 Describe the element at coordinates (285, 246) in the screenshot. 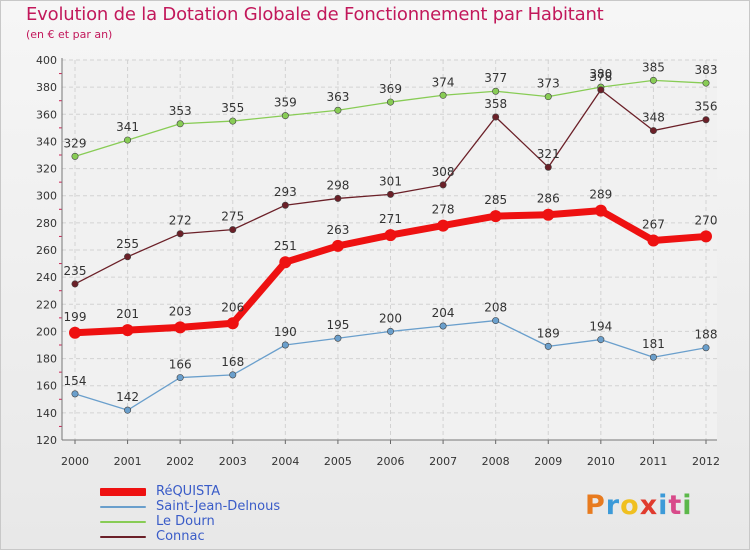

I see `data-label-requista: 251` at that location.